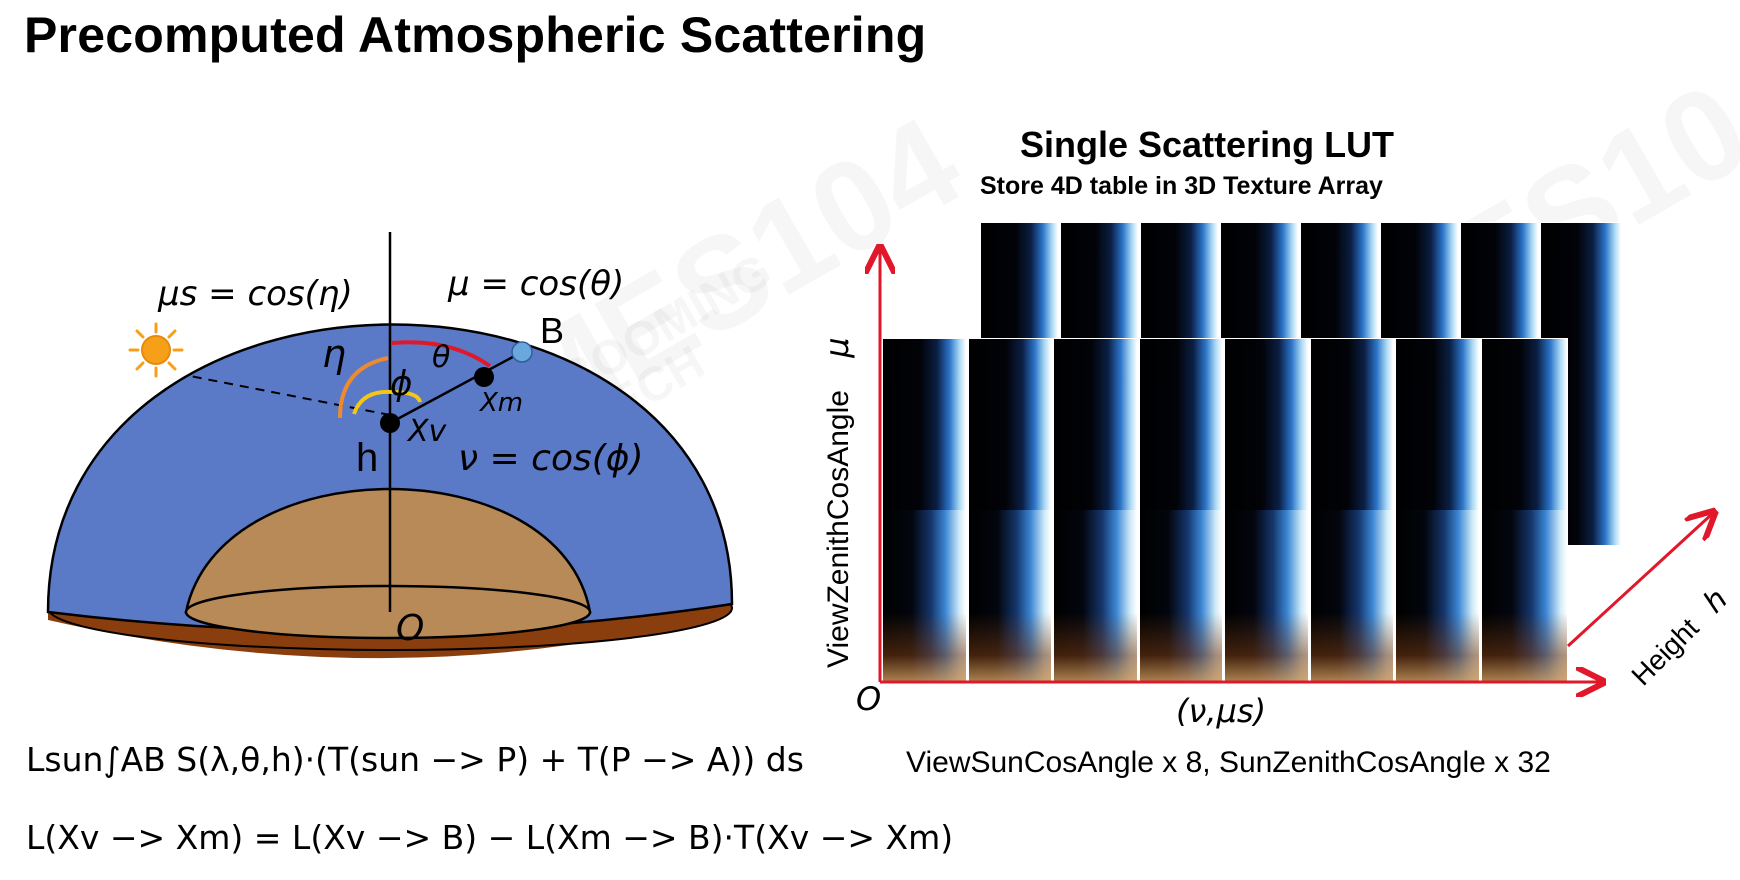 Image resolution: width=1740 pixels, height=880 pixels. Describe the element at coordinates (551, 458) in the screenshot. I see `nu-equation: ν = cos(ϕ)` at that location.